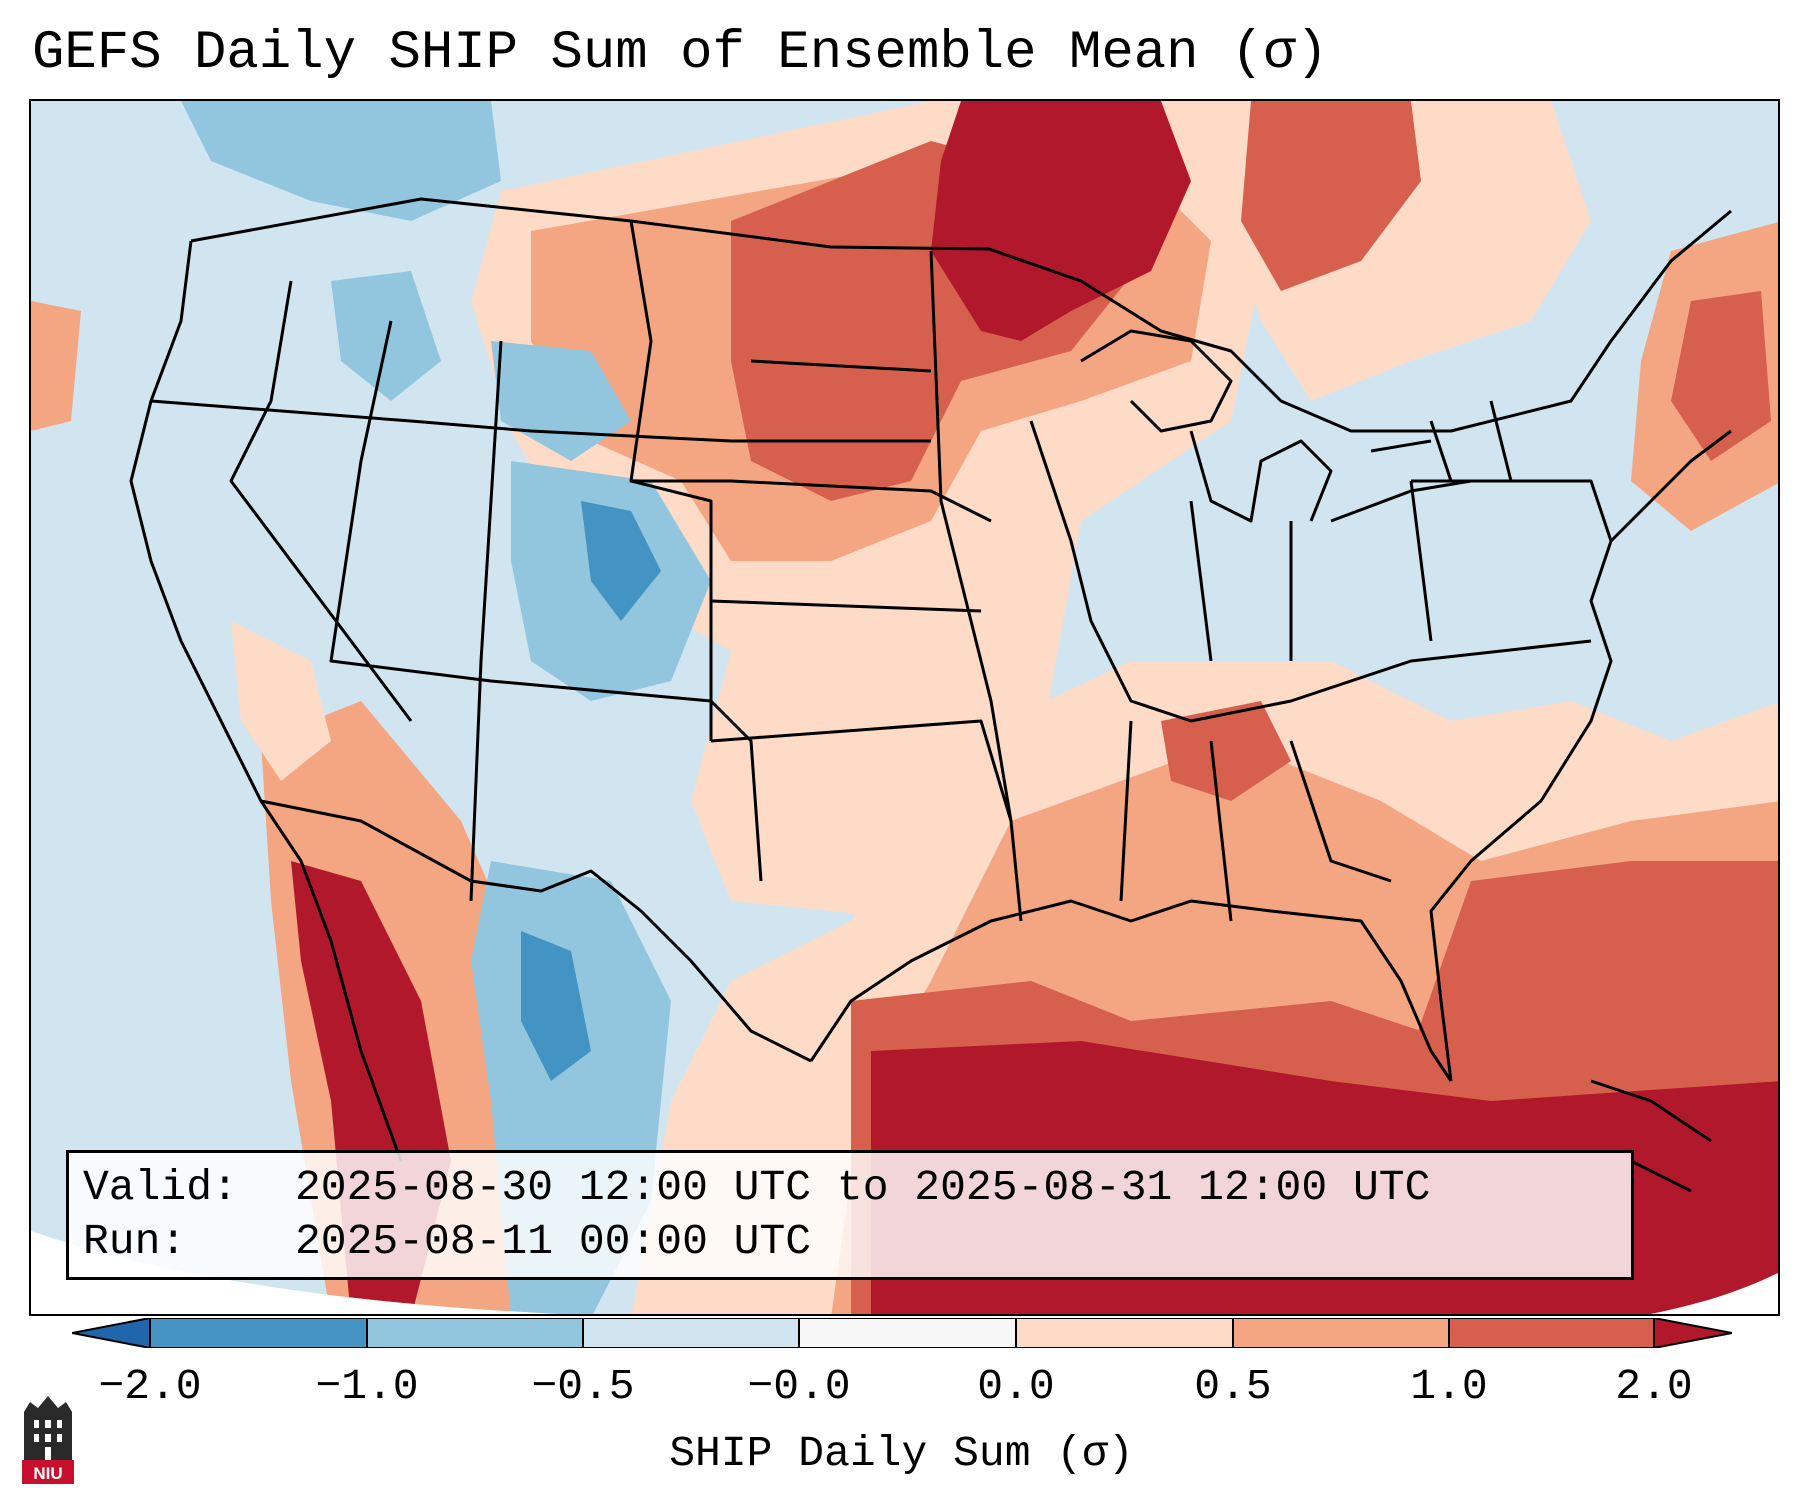 This screenshot has height=1506, width=1803. What do you see at coordinates (48, 1440) in the screenshot?
I see `niu-logo-icon: NIU` at bounding box center [48, 1440].